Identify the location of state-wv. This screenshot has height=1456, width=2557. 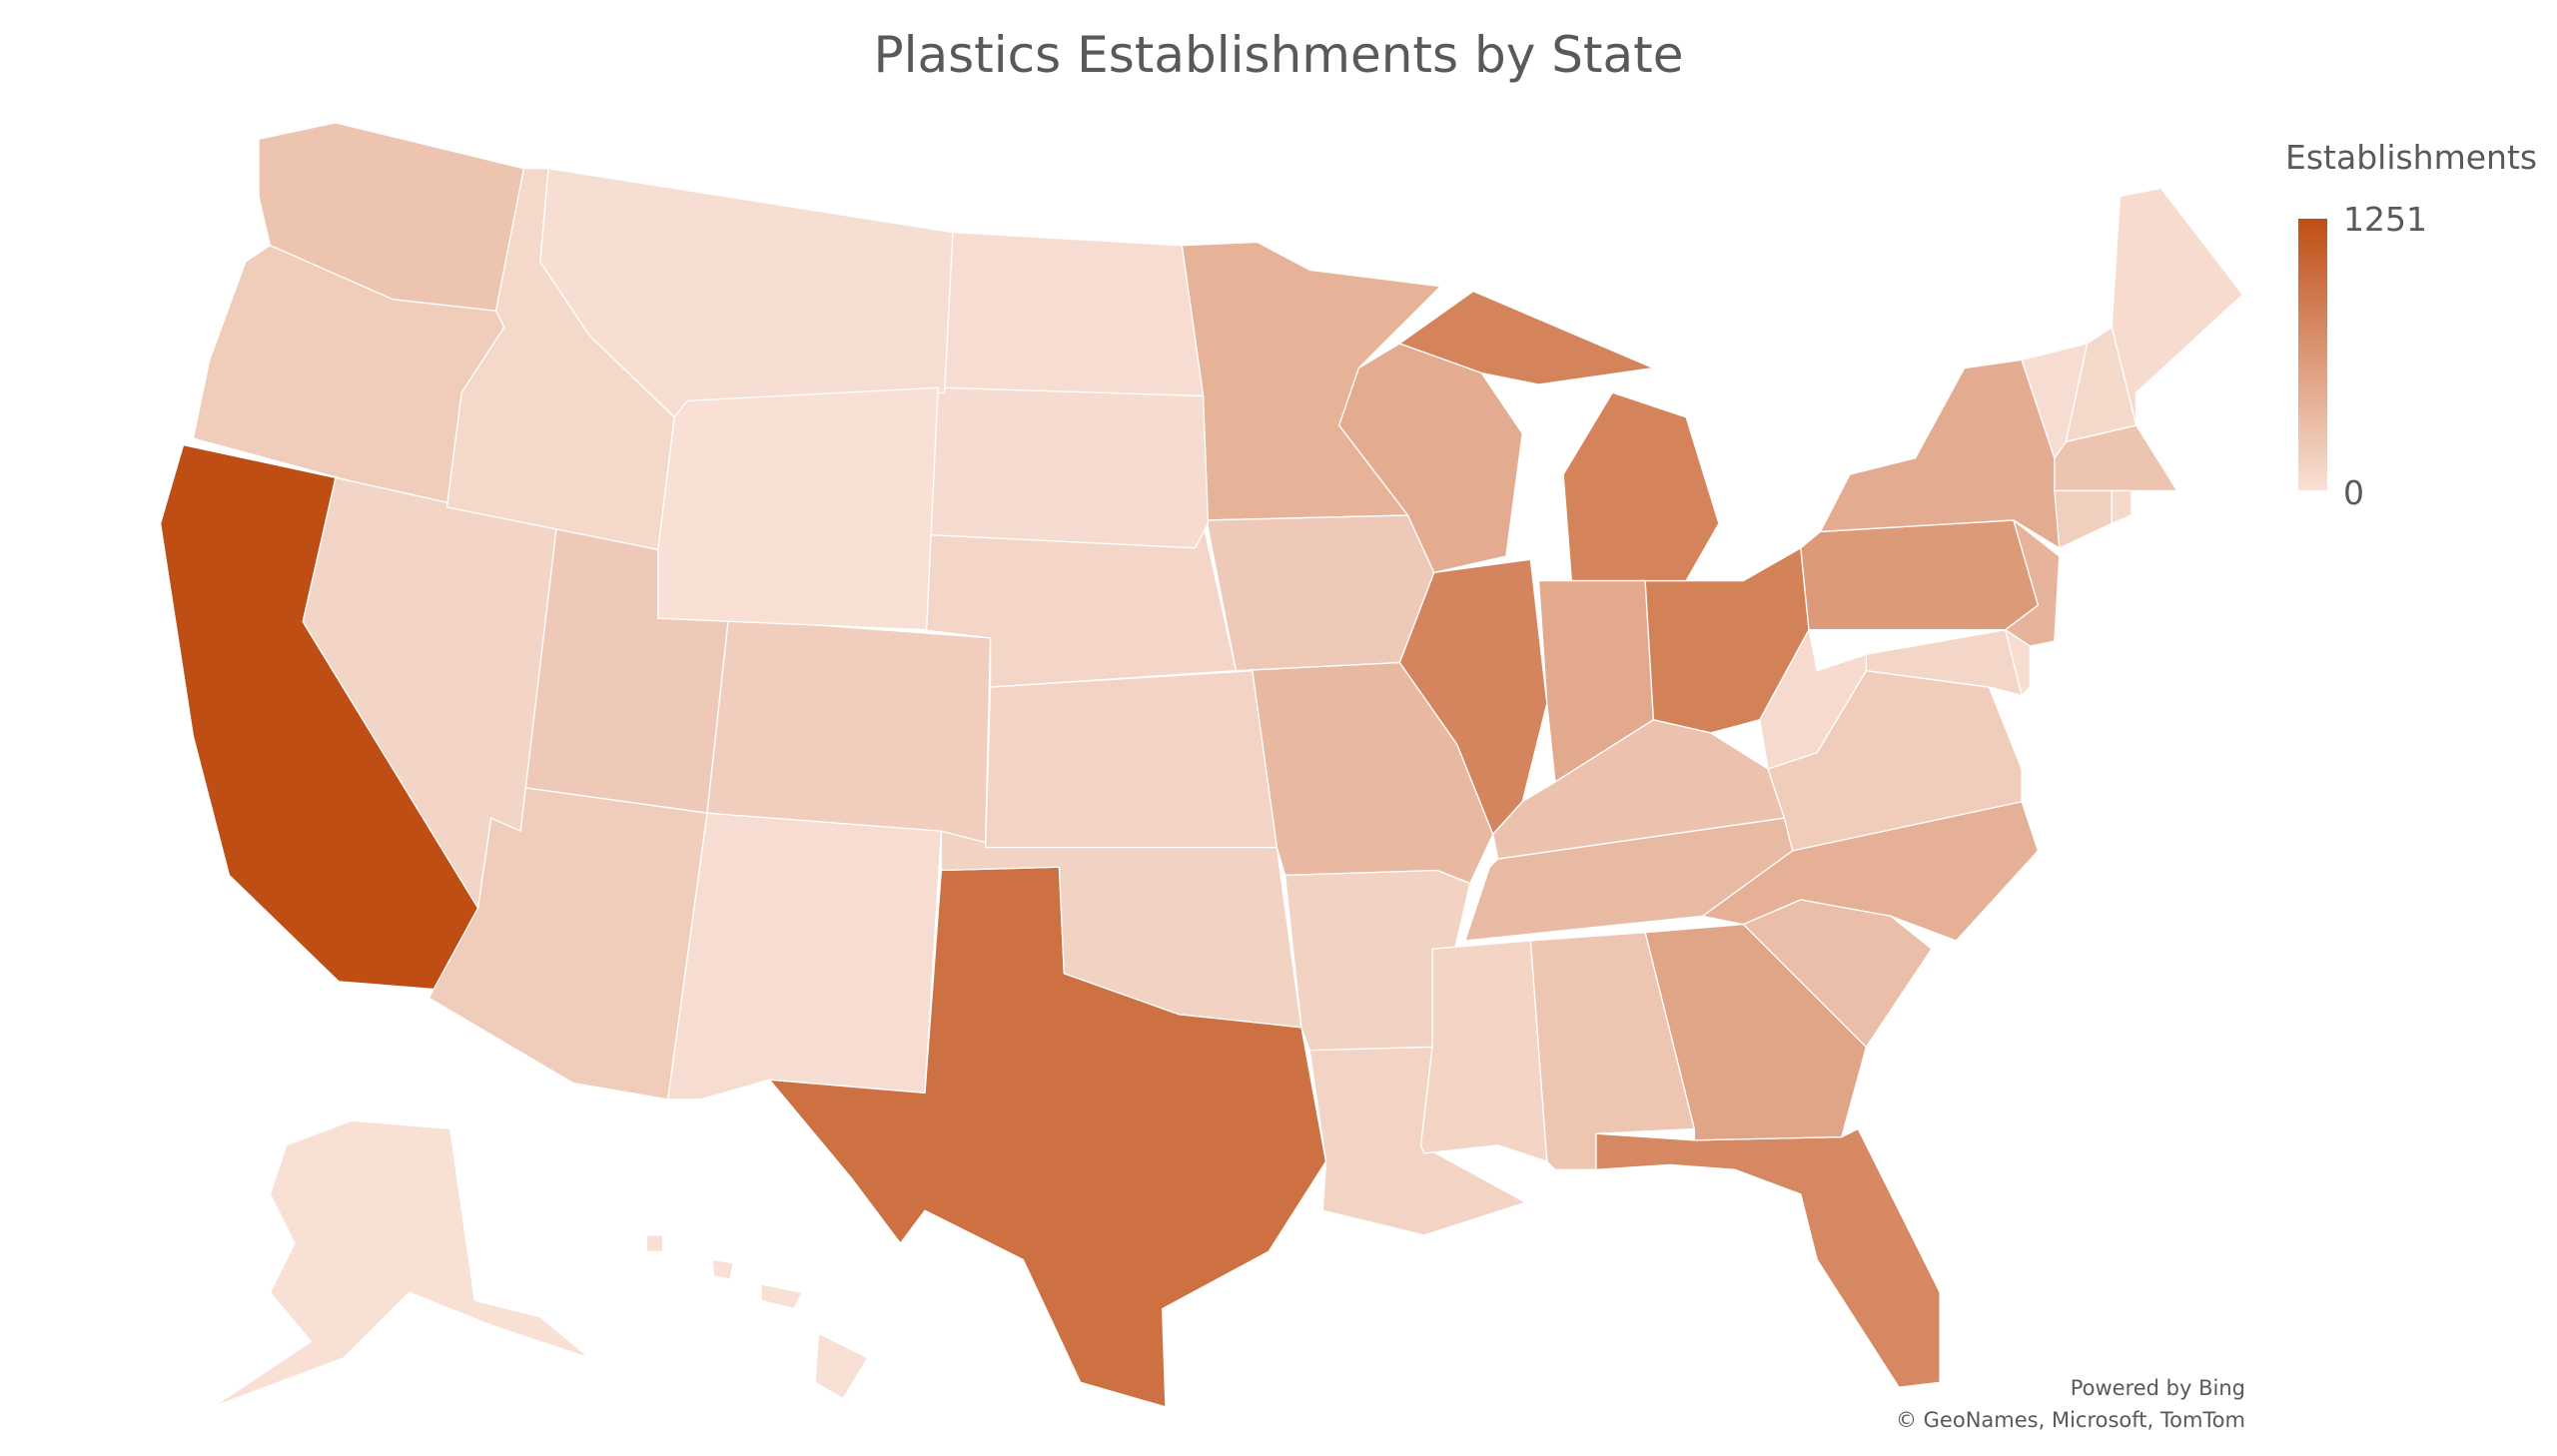
(1813, 699).